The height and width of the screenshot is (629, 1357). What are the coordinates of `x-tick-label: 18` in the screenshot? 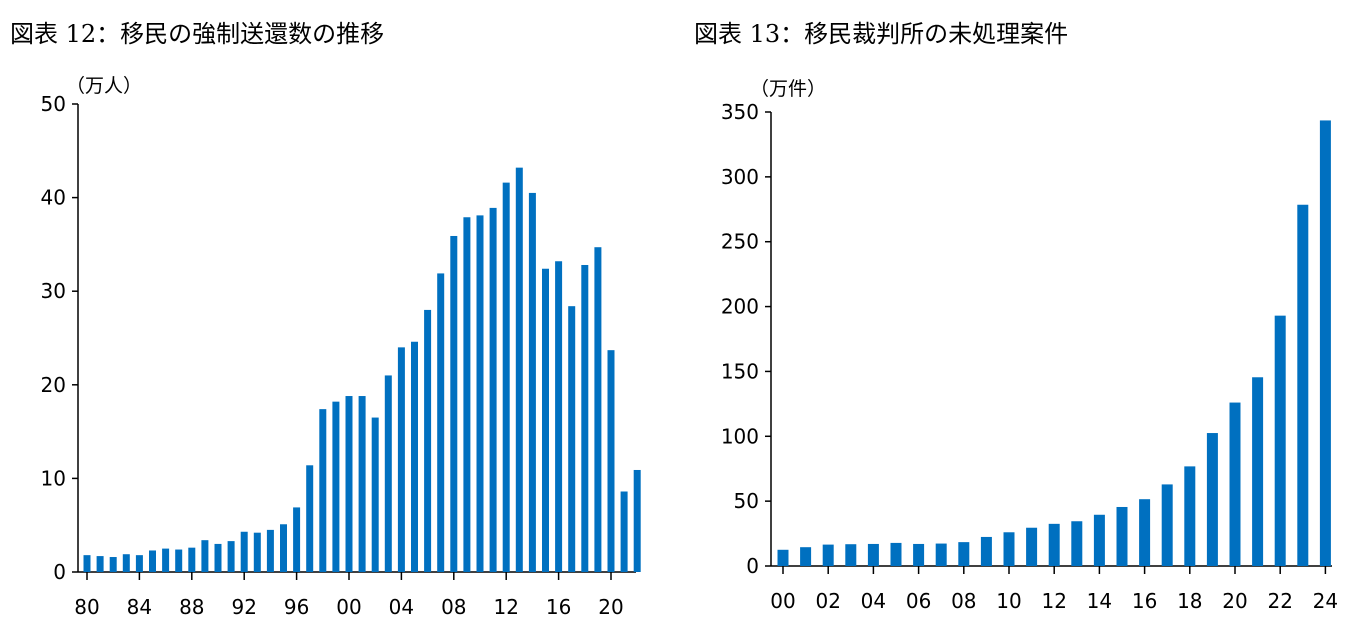 It's located at (1189, 601).